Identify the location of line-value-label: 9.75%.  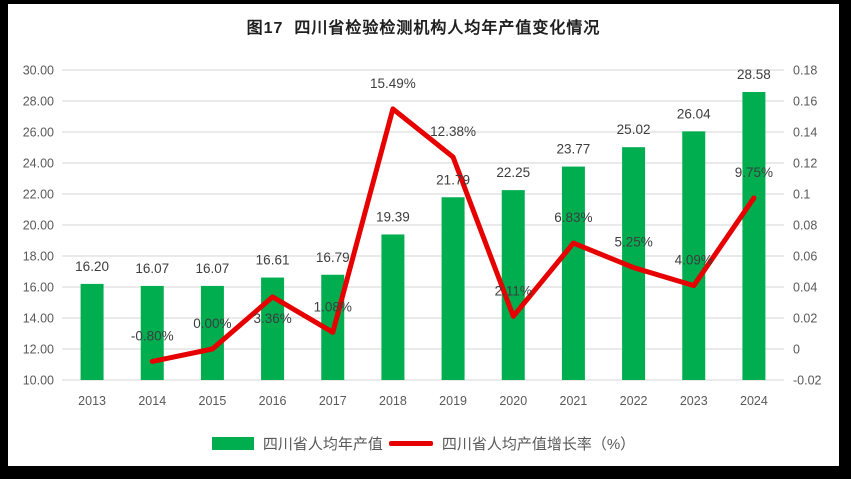
(754, 172).